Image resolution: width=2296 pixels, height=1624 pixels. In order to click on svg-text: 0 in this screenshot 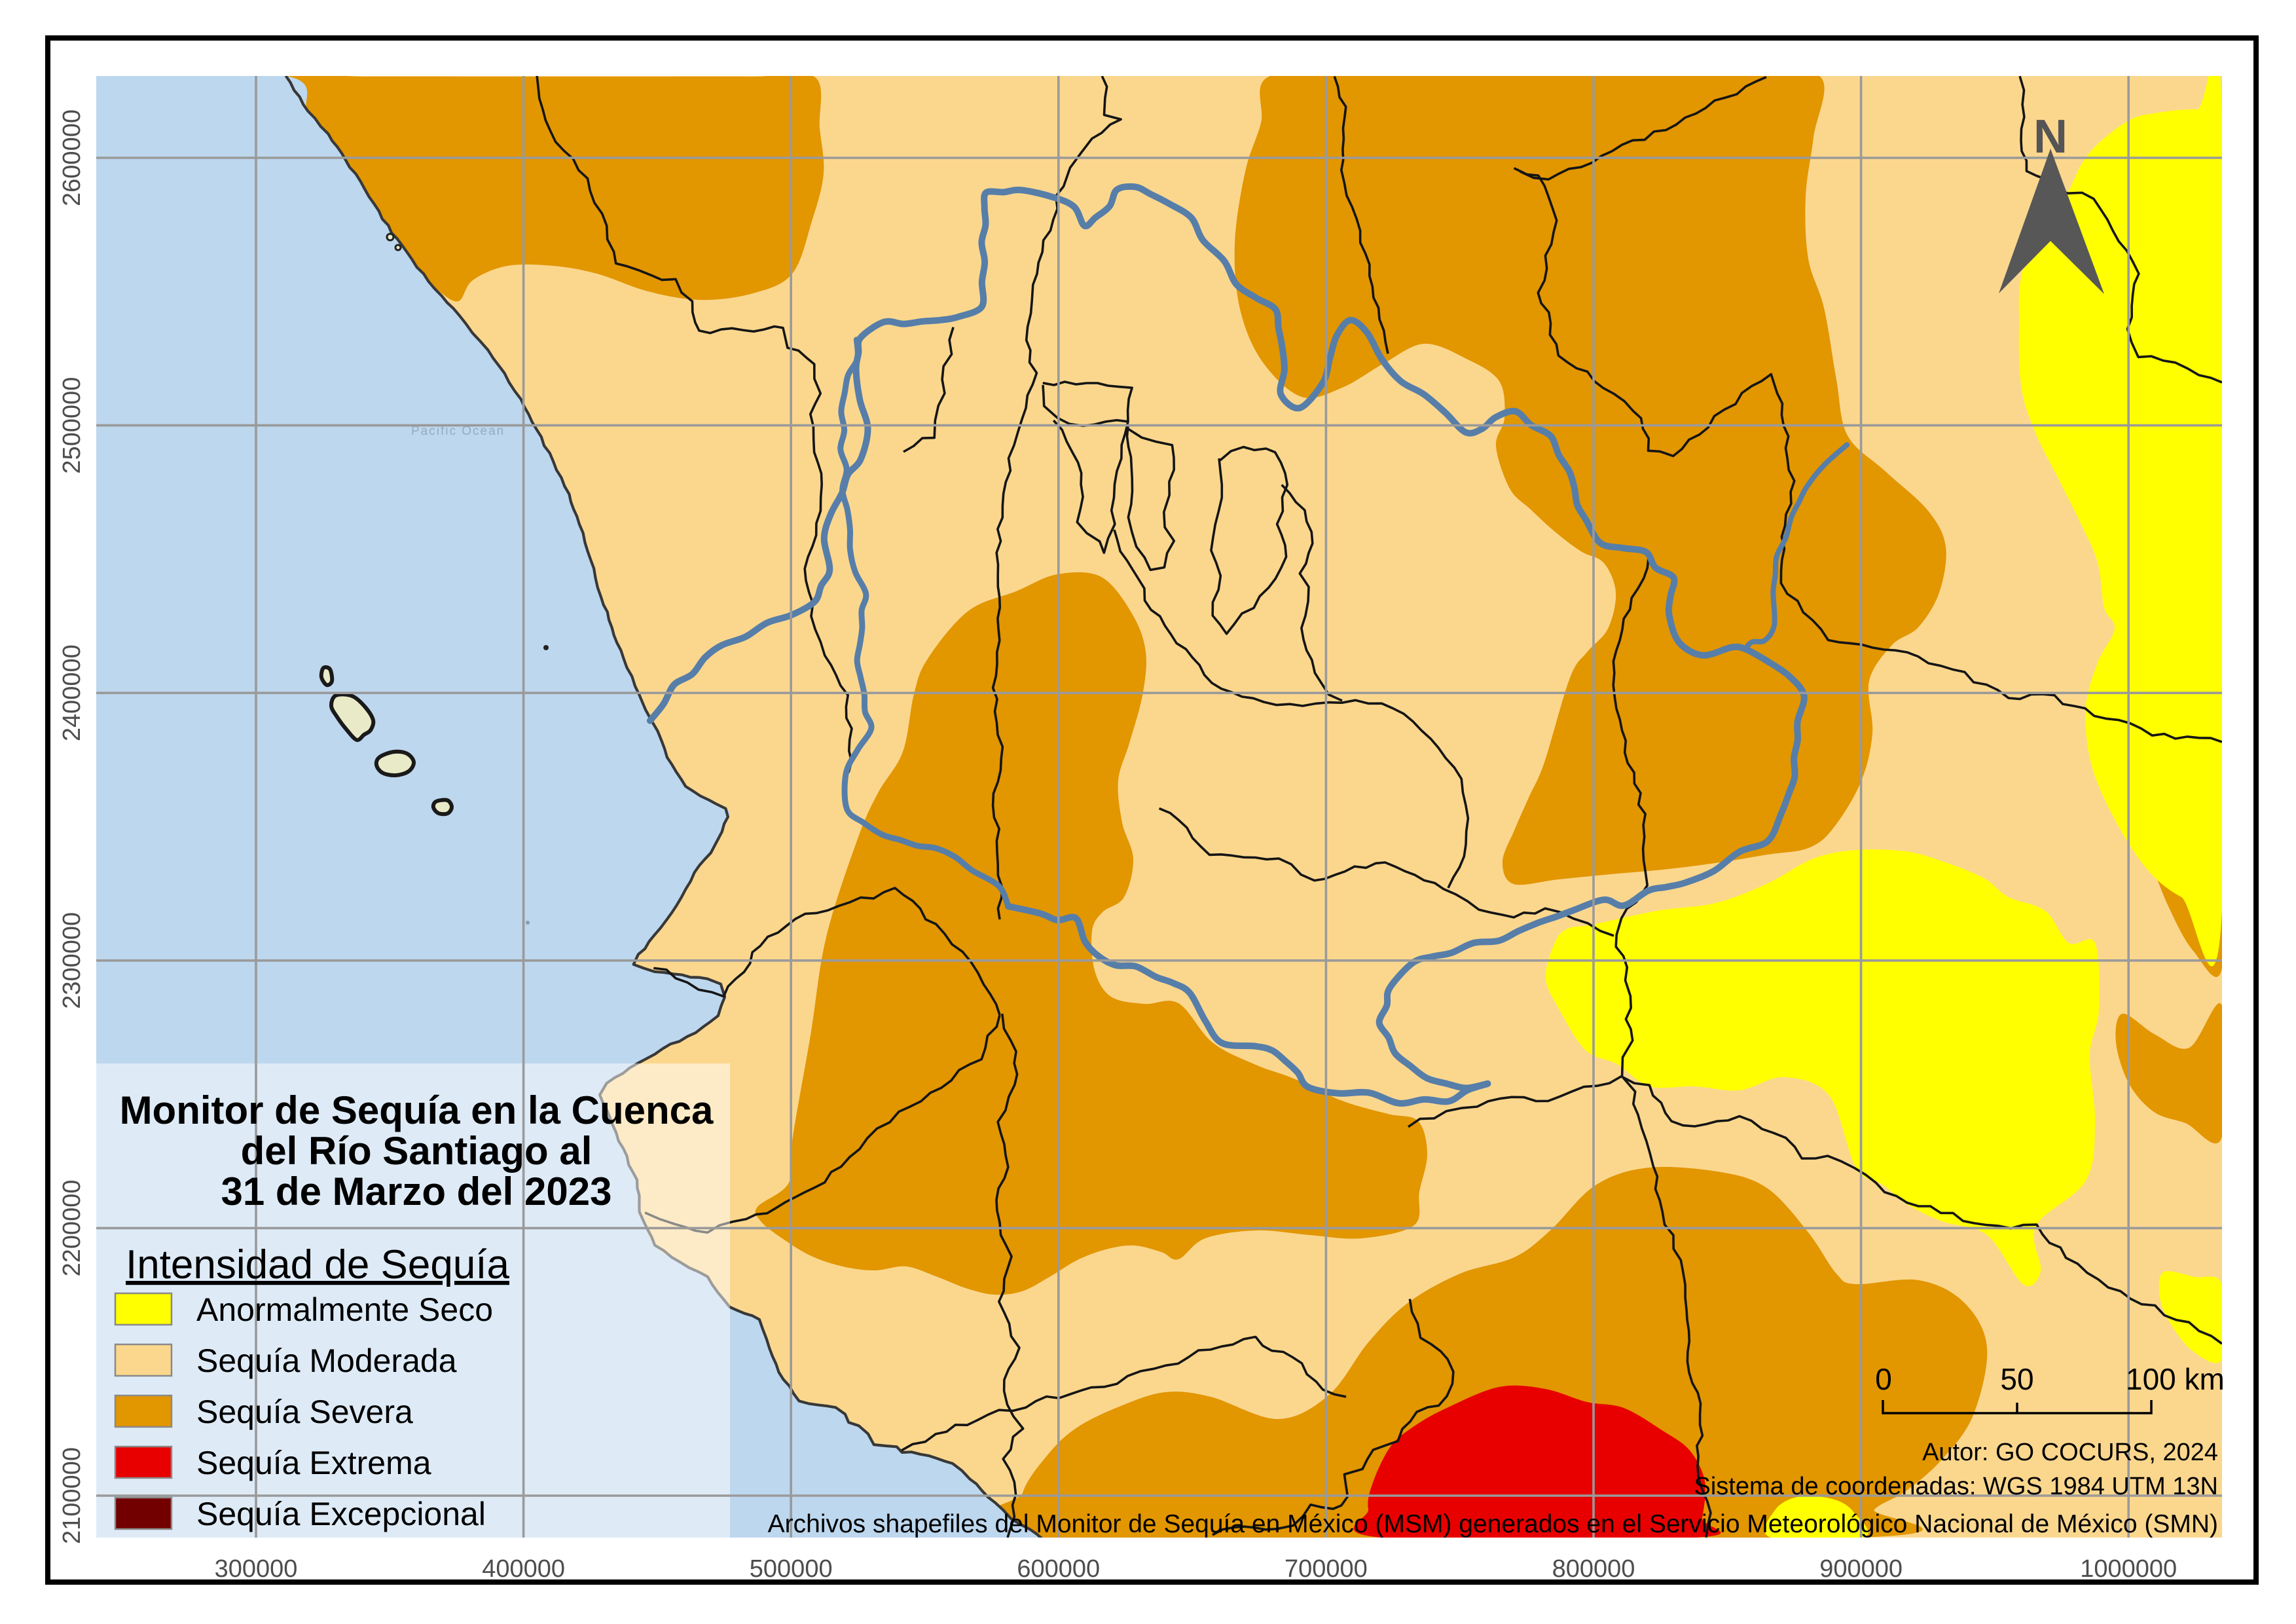, I will do `click(1883, 1379)`.